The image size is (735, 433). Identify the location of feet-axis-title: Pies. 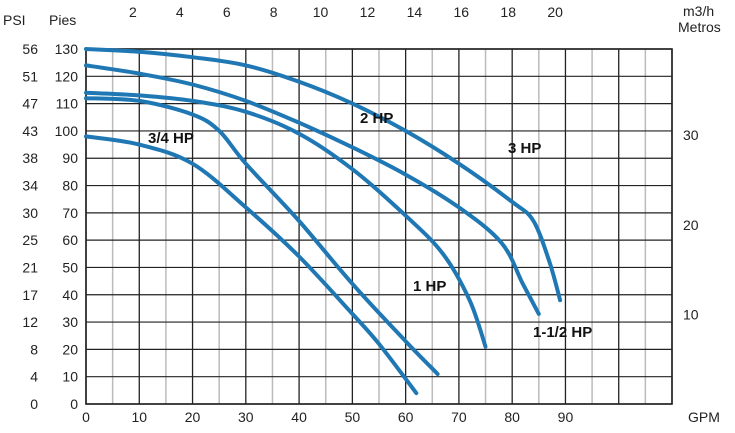
(62, 20).